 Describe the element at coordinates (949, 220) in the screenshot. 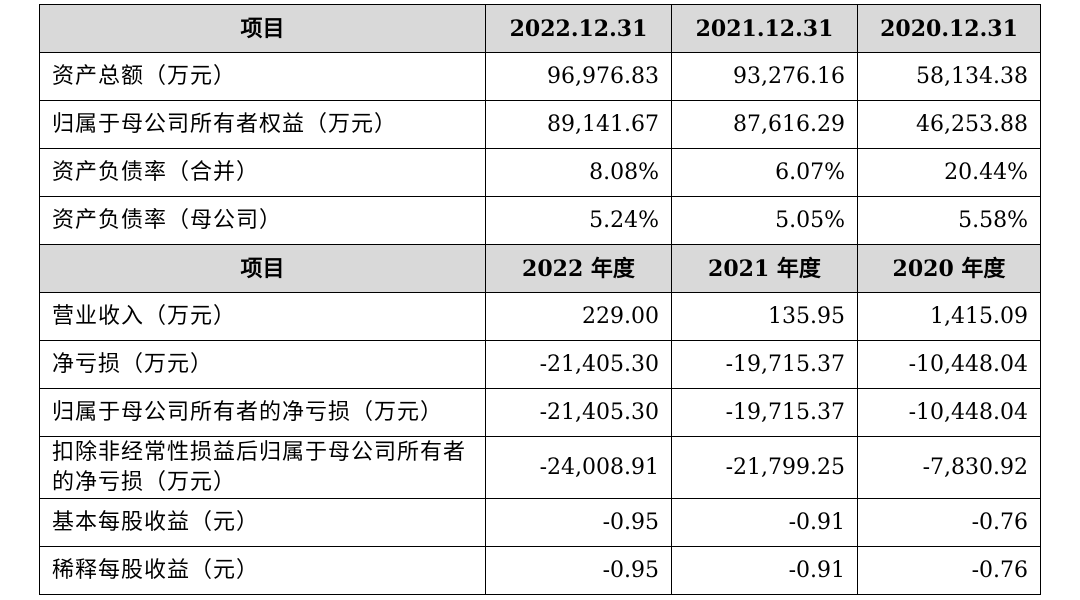

I see `cell-value: 5.58%` at that location.